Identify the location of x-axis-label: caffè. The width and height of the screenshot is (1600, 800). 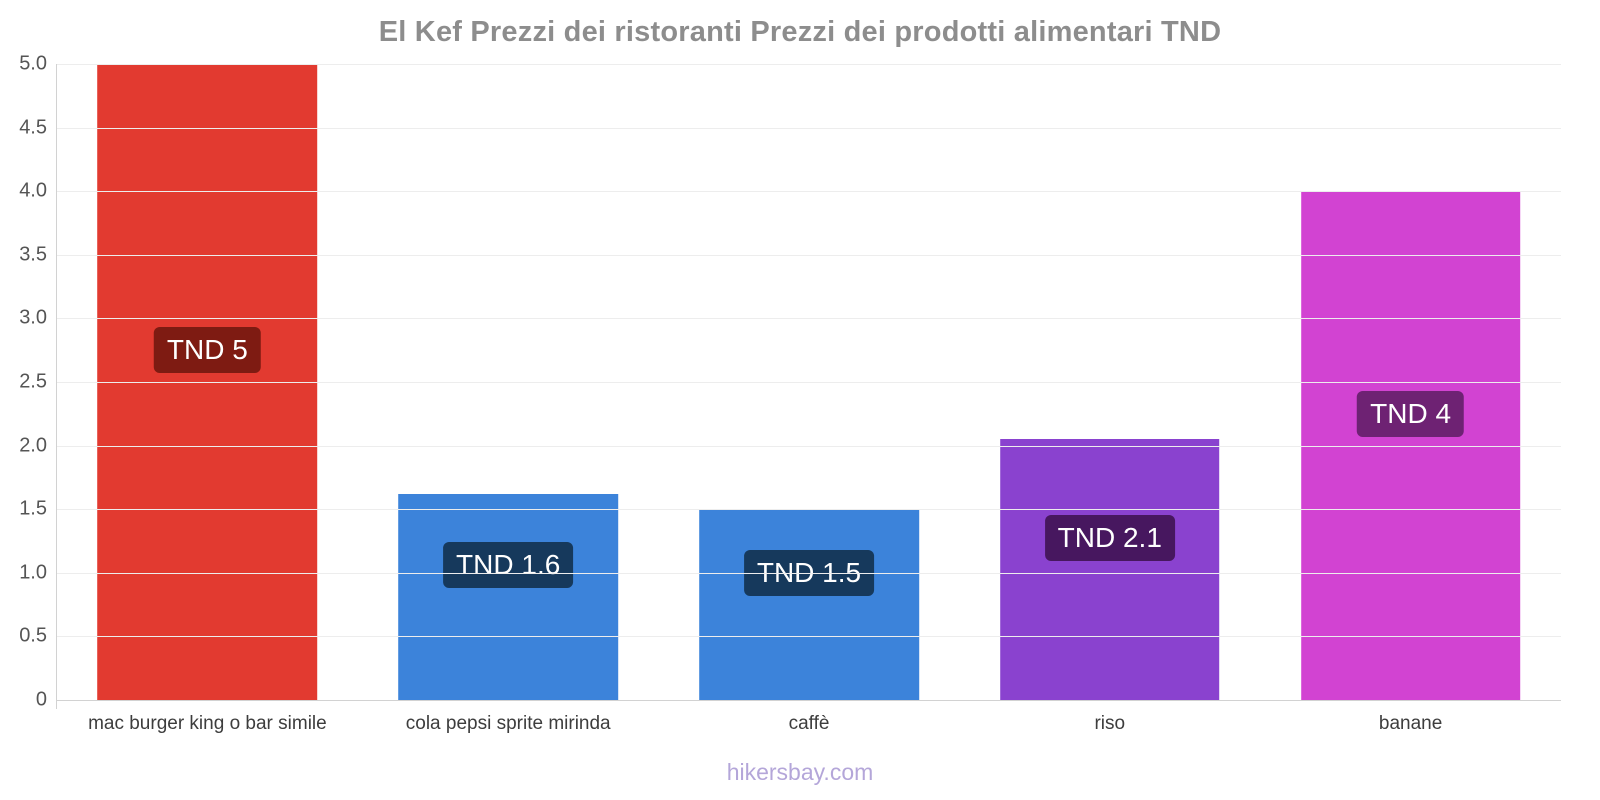
(809, 723).